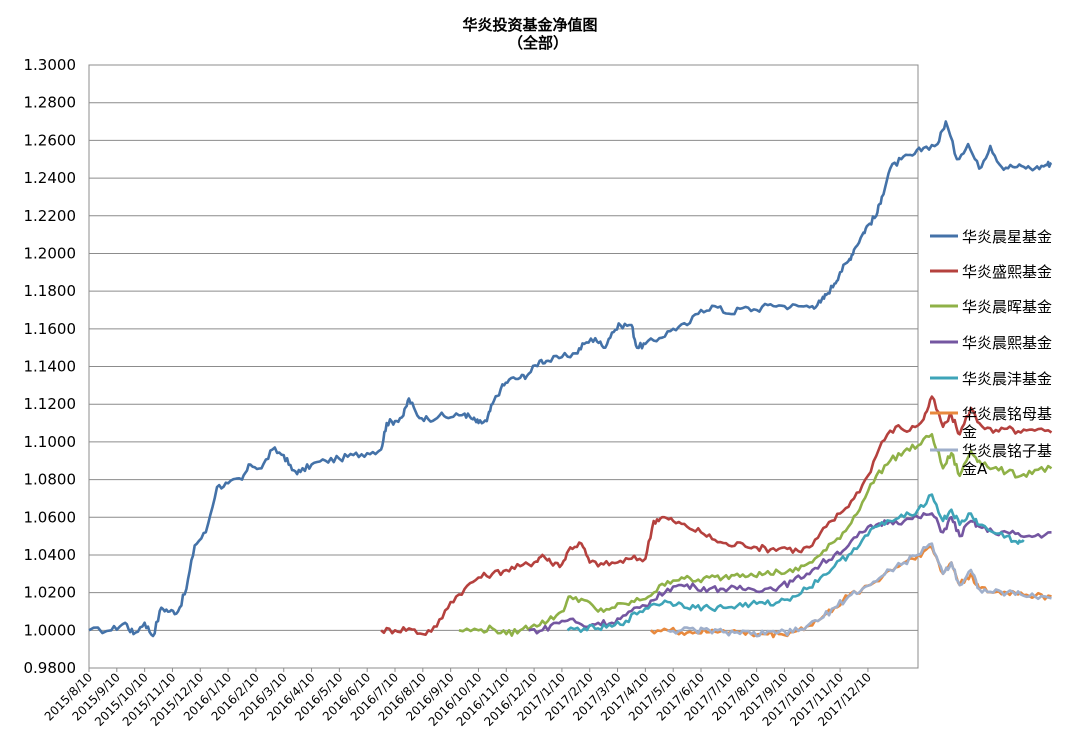 The height and width of the screenshot is (756, 1080). What do you see at coordinates (50, 630) in the screenshot?
I see `y-tick-label: 1.0000` at bounding box center [50, 630].